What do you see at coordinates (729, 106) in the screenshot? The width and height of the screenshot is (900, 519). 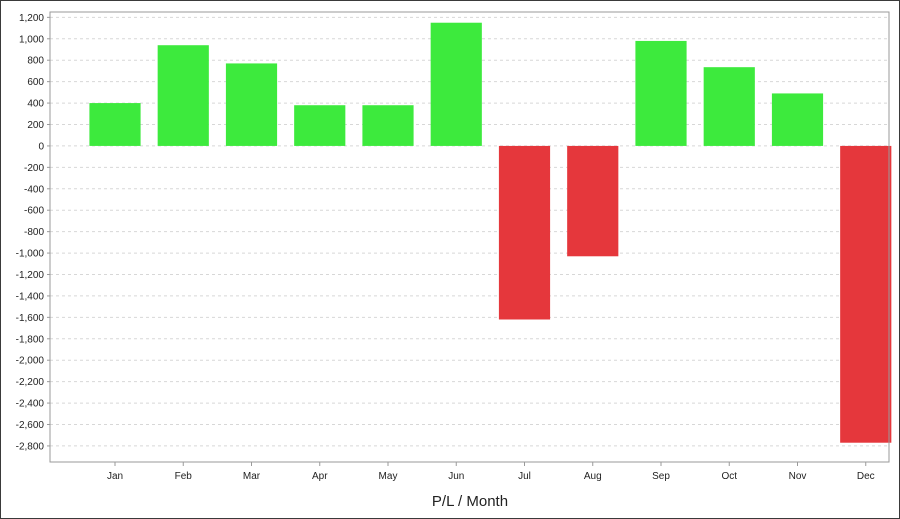 I see `bar-oct` at bounding box center [729, 106].